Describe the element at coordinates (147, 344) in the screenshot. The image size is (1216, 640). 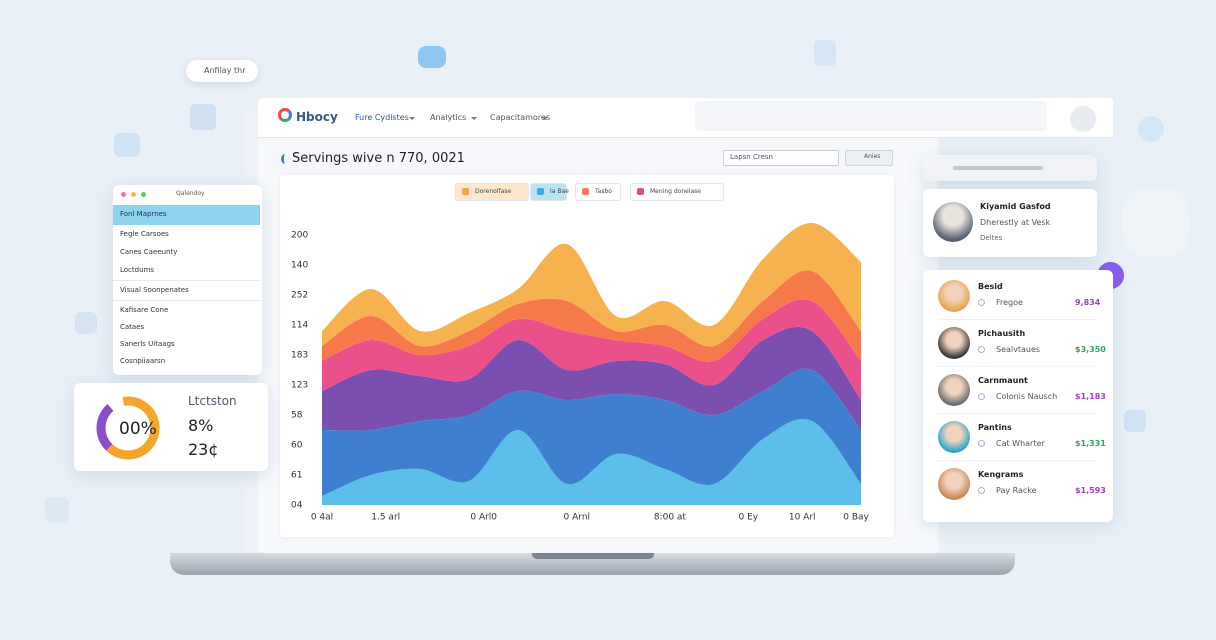
I see `sidebar-item: Sanerls Uitaags` at that location.